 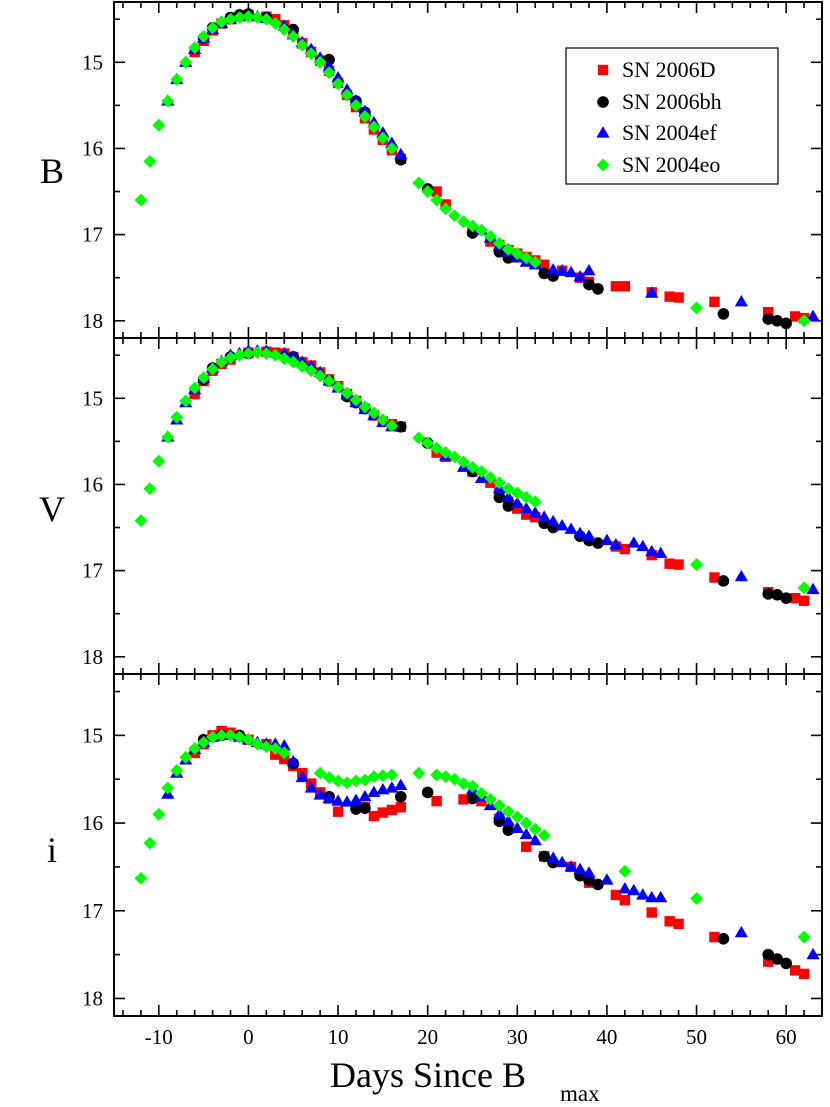 I want to click on legend-label-sn2006d: SN 2006D, so click(x=669, y=69).